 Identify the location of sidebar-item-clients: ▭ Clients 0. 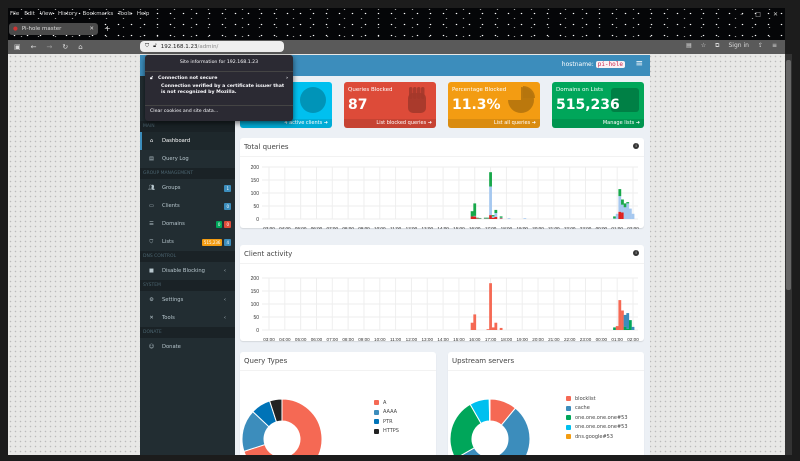
(187, 206).